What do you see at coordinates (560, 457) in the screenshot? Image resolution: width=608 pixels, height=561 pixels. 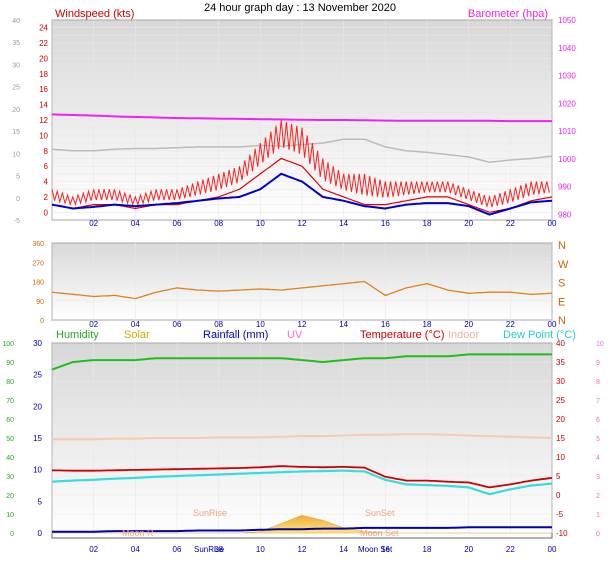 I see `temp-ytick: 10` at bounding box center [560, 457].